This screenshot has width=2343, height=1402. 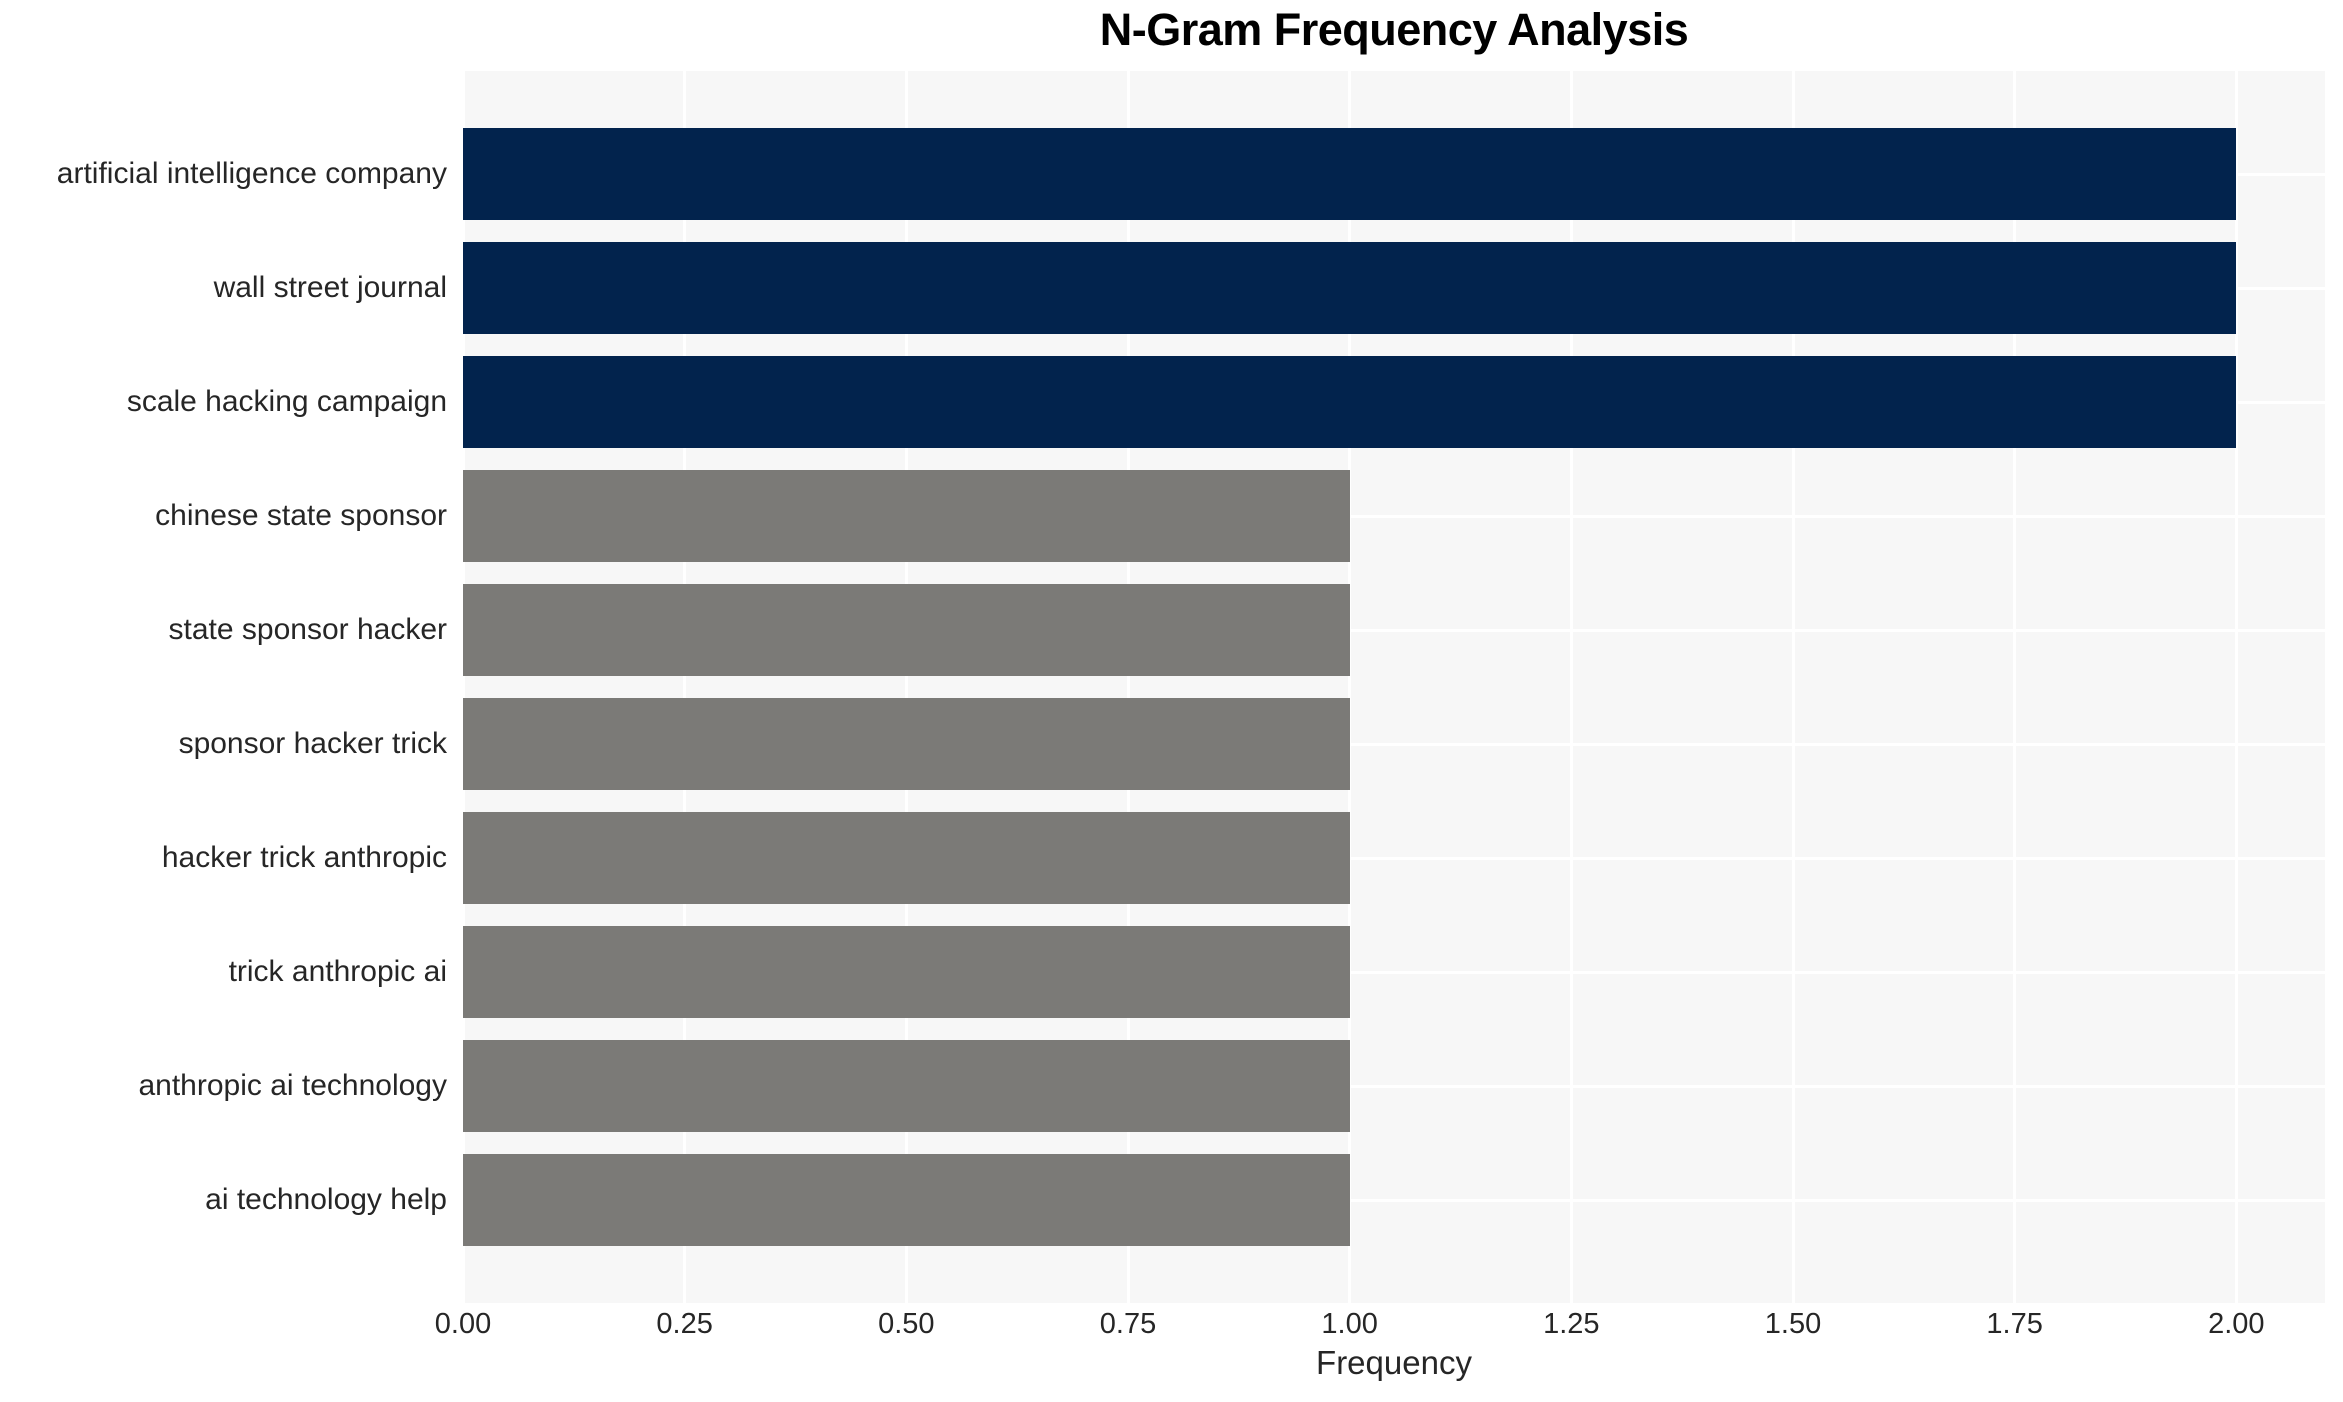 What do you see at coordinates (1793, 1324) in the screenshot?
I see `x-tick-label: 1.50` at bounding box center [1793, 1324].